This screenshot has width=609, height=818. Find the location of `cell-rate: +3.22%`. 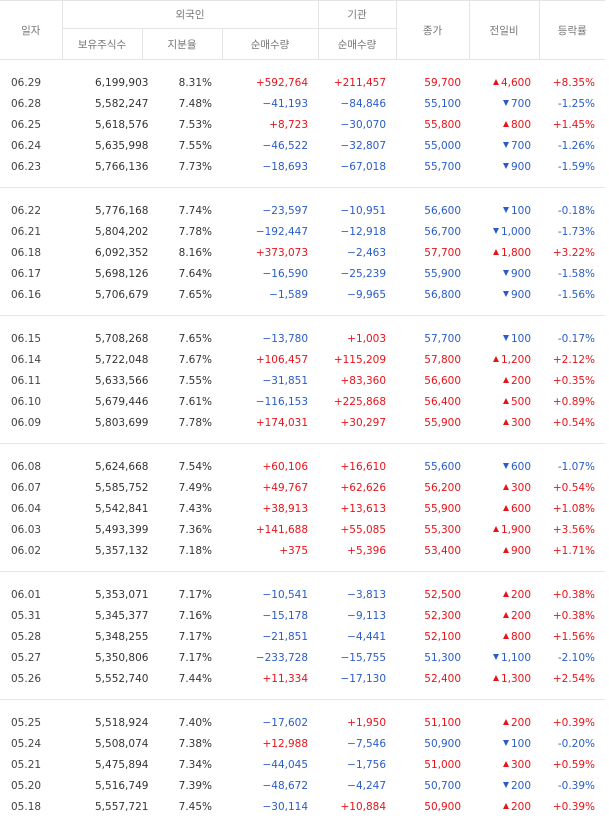

cell-rate: +3.22% is located at coordinates (572, 253).